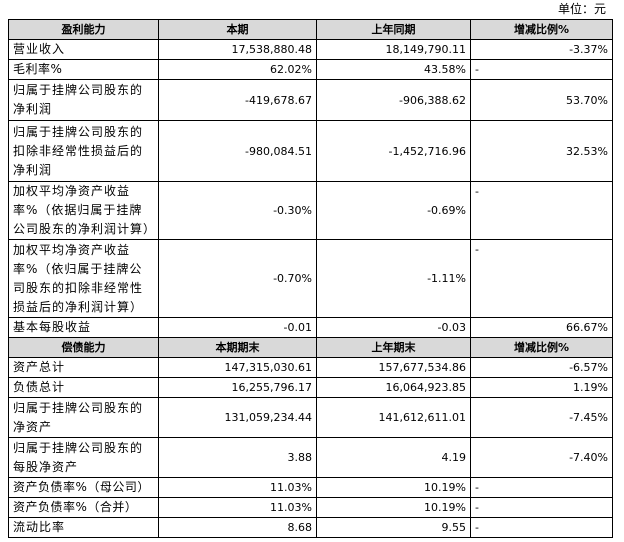  What do you see at coordinates (83, 151) in the screenshot?
I see `row-label: 归属于挂牌公司股东的扣除非经常性损益后的净利润` at bounding box center [83, 151].